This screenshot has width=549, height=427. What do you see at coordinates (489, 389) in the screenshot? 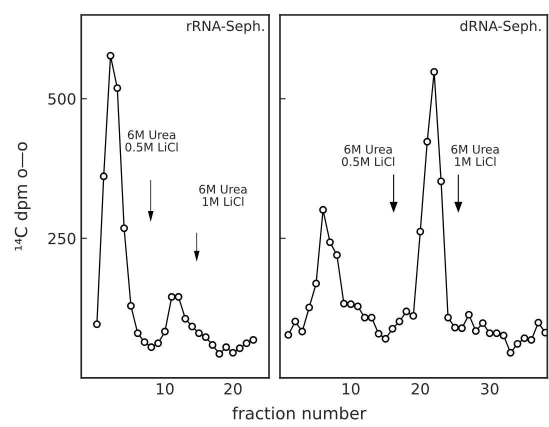
I see `x-tick-label: 30` at bounding box center [489, 389].